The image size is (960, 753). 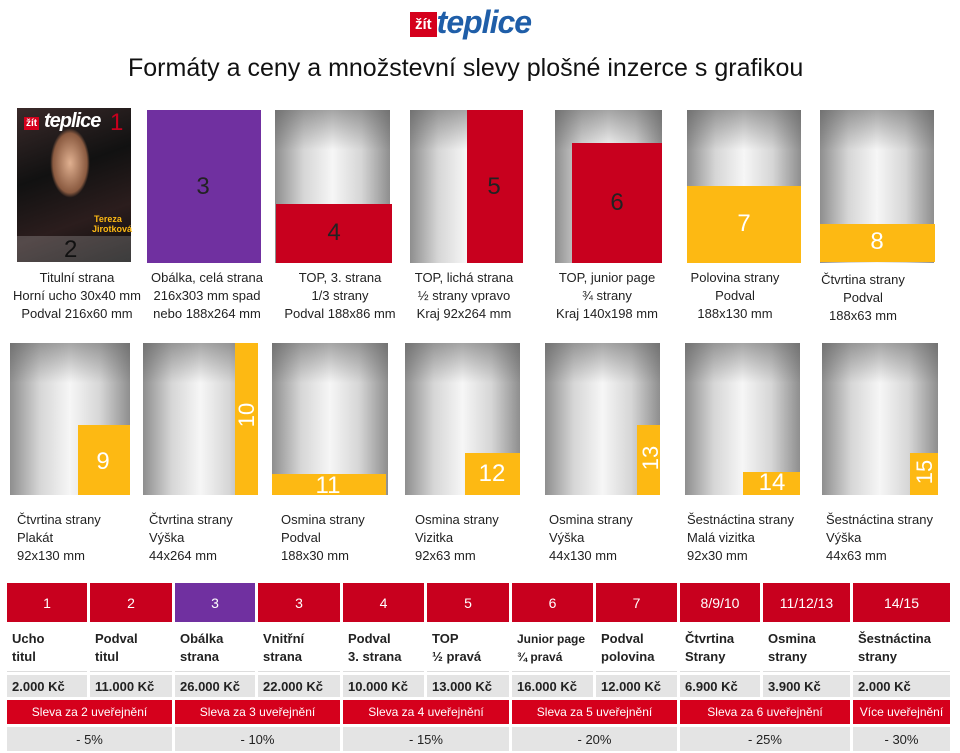 I want to click on table-header-cell: 7, so click(x=636, y=602).